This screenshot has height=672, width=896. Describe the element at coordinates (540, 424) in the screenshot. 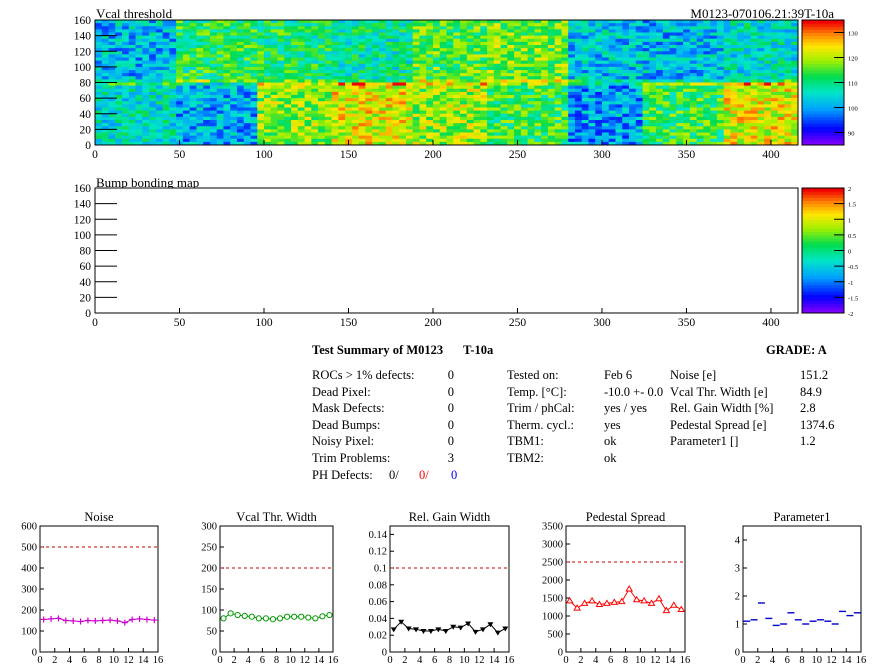

I see `condition-label: Therm. cycl.:` at that location.